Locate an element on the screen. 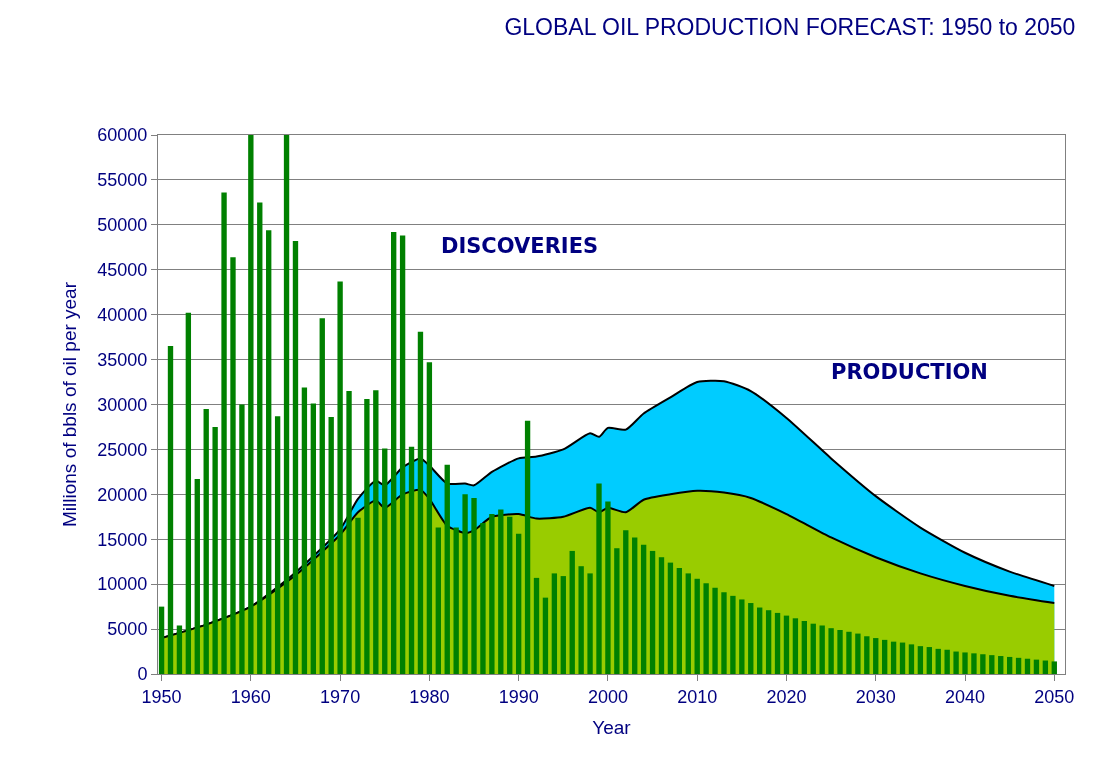  y-tick-label: 35000 is located at coordinates (122, 359).